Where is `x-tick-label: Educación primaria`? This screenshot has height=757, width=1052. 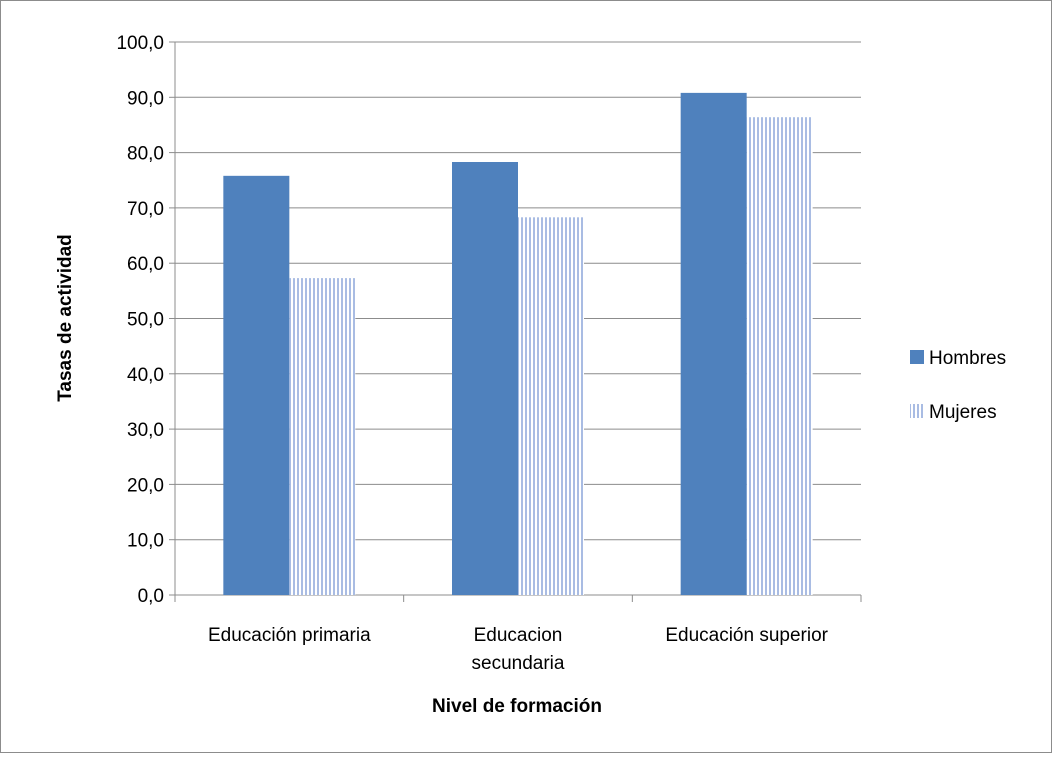
x-tick-label: Educación primaria is located at coordinates (289, 635).